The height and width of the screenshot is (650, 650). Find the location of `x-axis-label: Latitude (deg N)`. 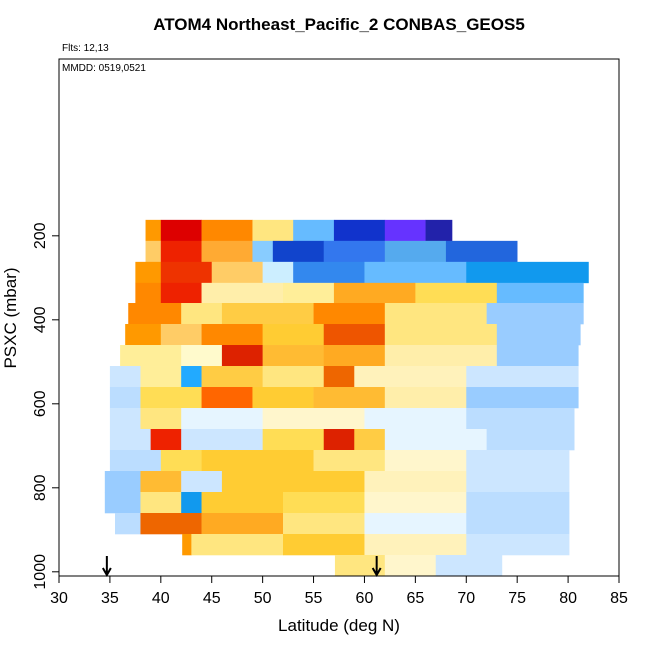

x-axis-label: Latitude (deg N) is located at coordinates (339, 625).